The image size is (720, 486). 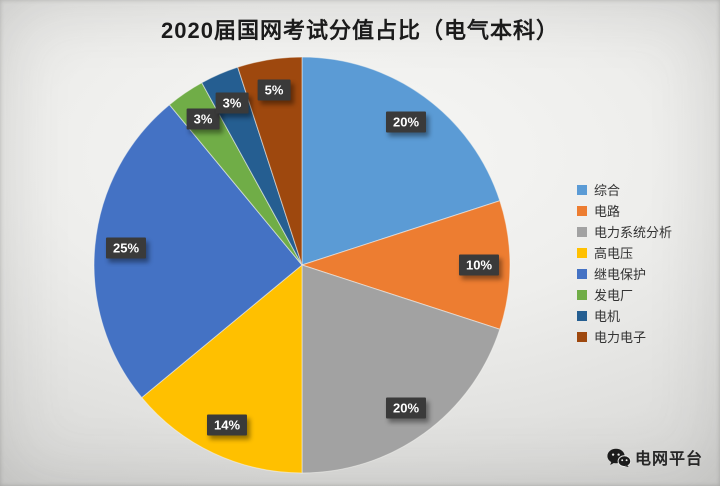 I want to click on watermark-text: 电网平台, so click(x=668, y=459).